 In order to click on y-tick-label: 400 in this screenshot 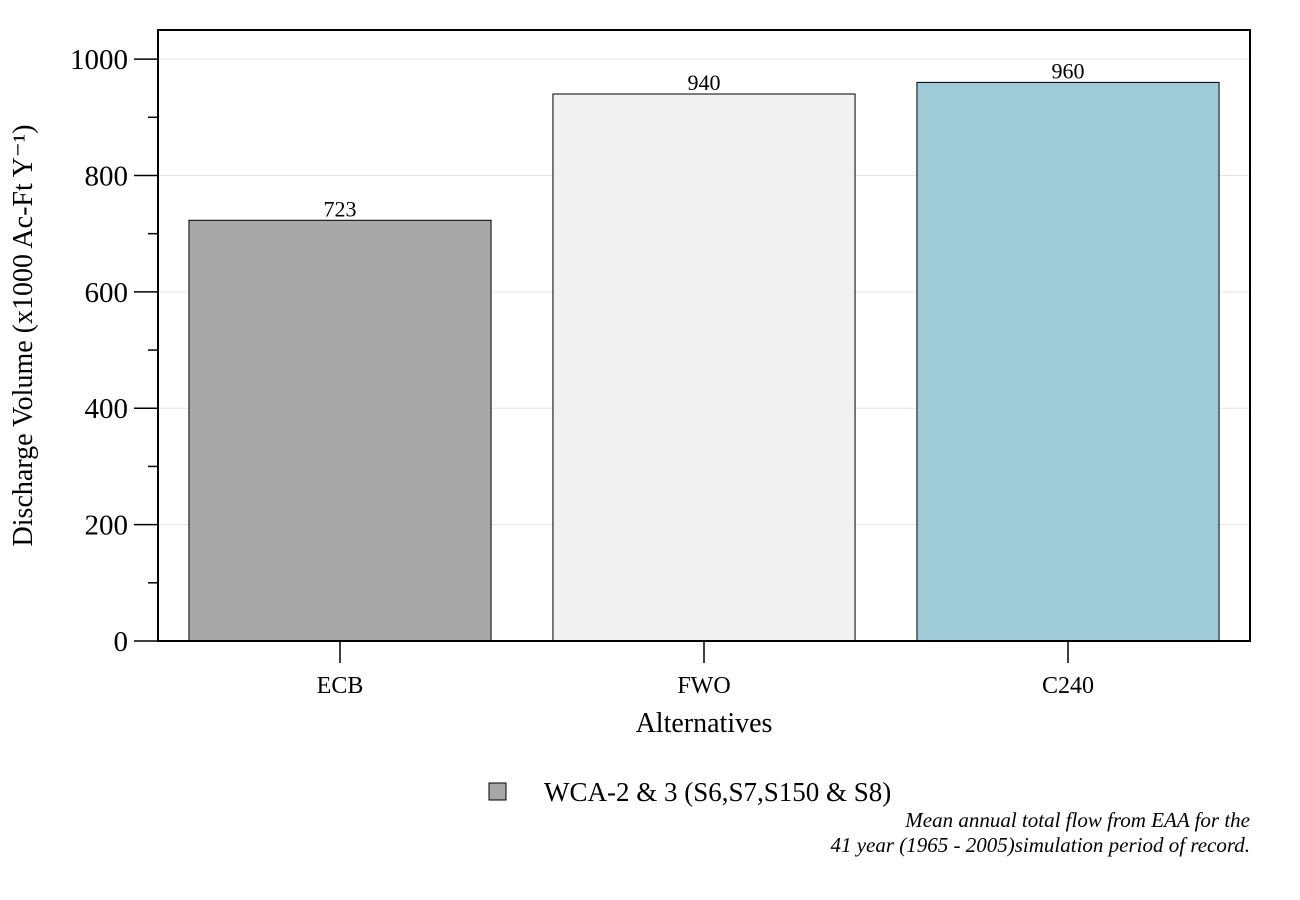, I will do `click(107, 409)`.